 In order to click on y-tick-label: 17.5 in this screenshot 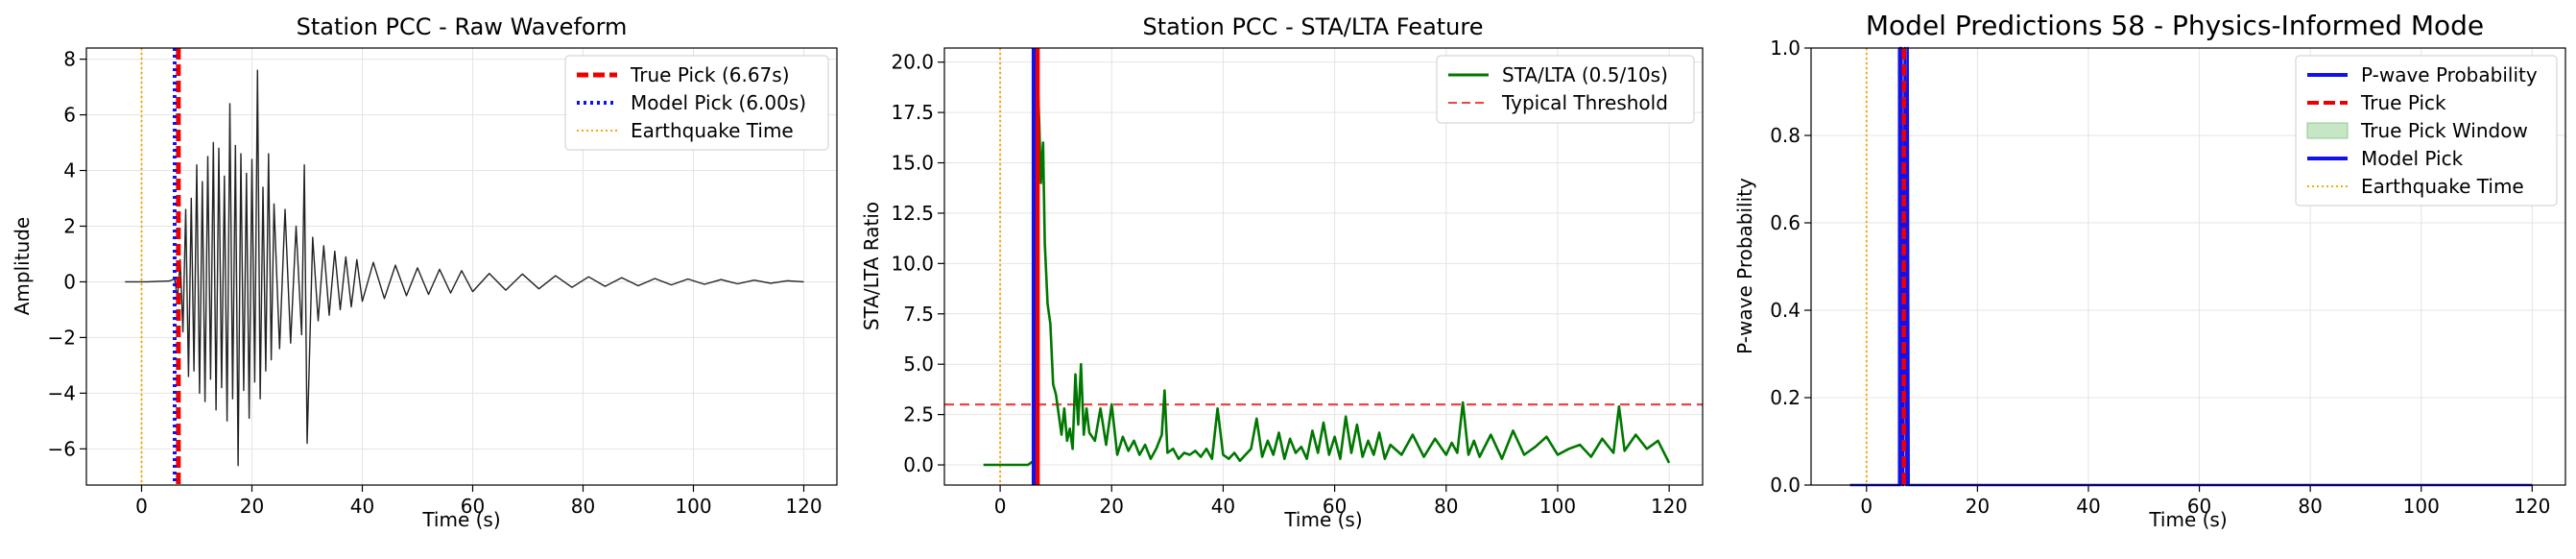, I will do `click(912, 112)`.